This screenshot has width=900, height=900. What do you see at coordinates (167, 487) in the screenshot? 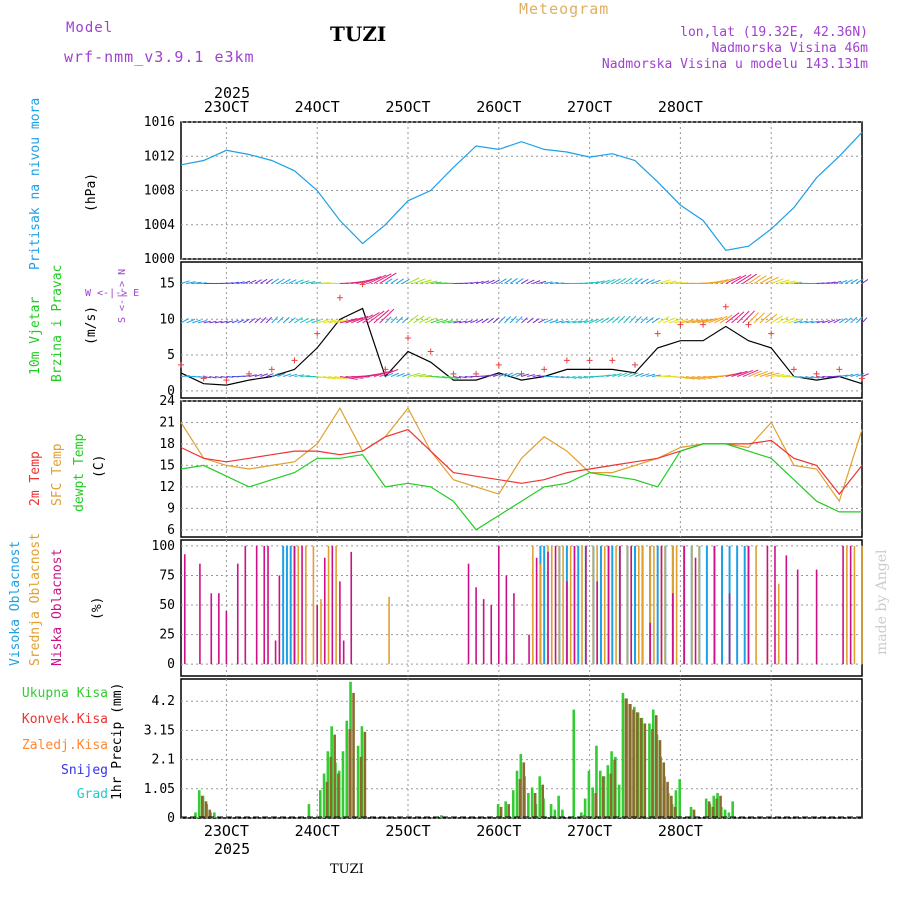
I see `tick-temp-4: 12` at bounding box center [167, 487].